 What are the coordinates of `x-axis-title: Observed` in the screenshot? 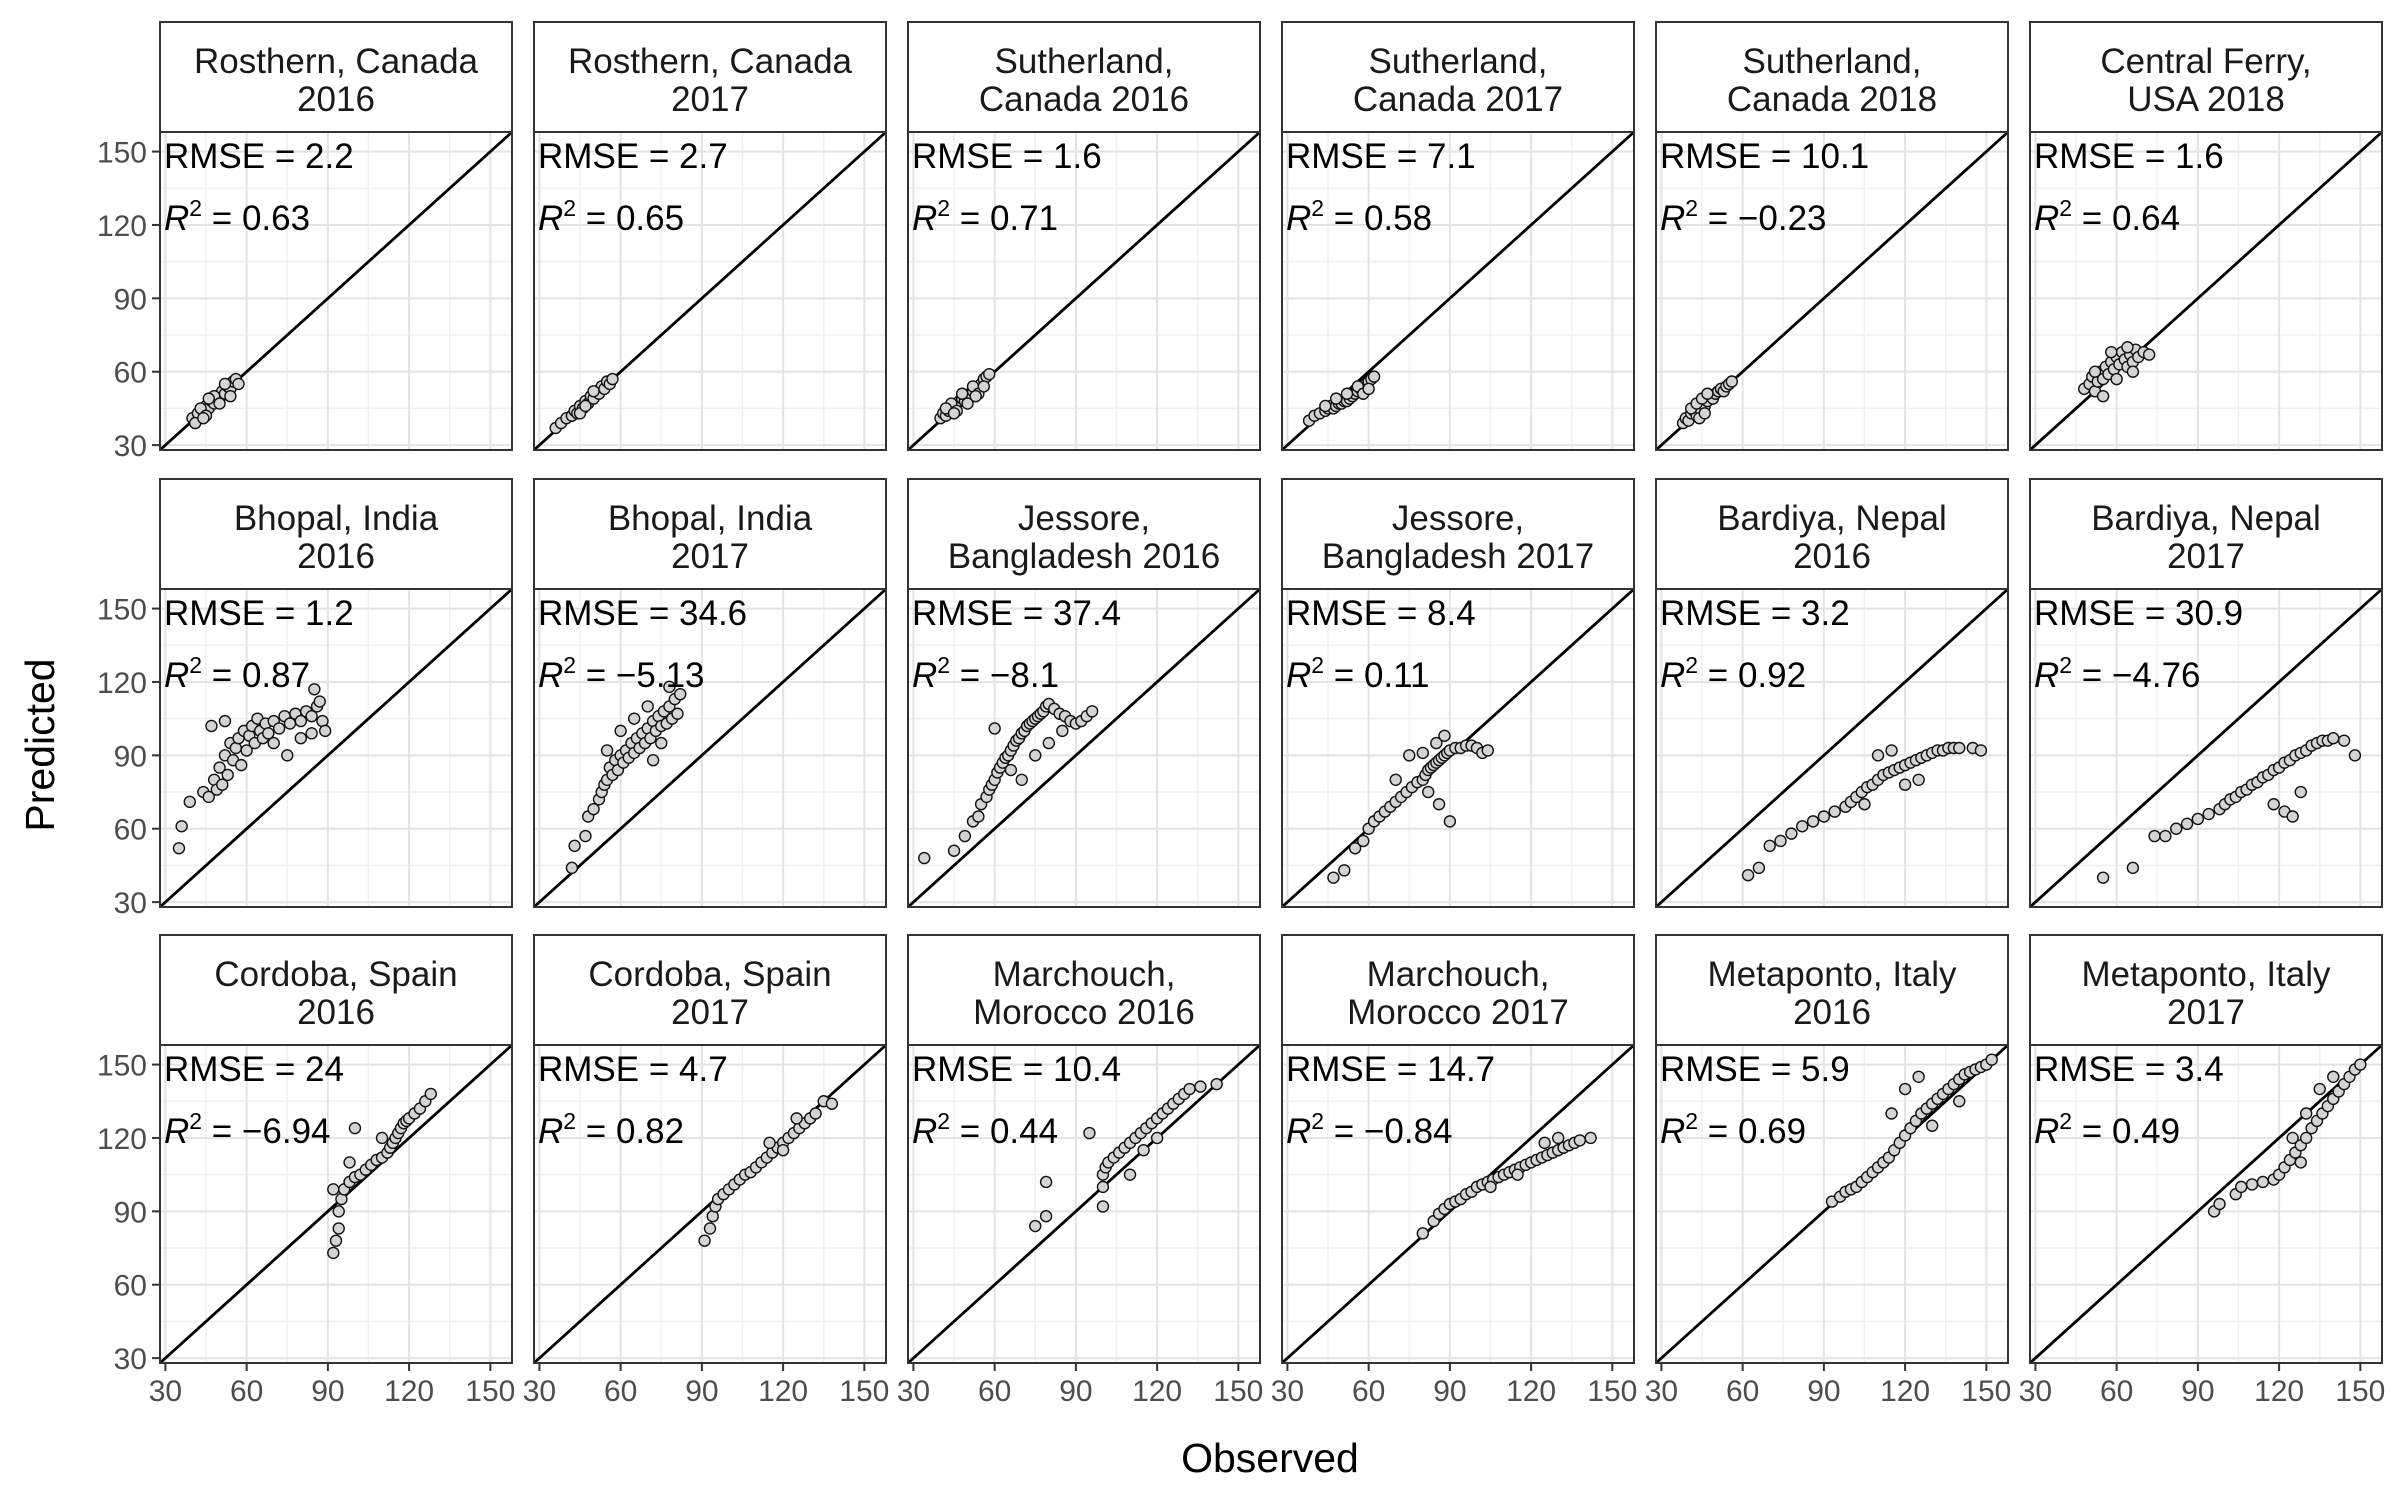 It's located at (1270, 1458).